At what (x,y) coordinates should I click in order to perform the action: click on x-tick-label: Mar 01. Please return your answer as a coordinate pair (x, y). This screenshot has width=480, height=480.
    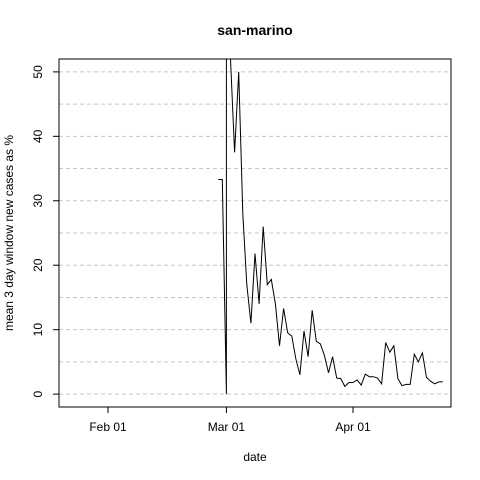
    Looking at the image, I should click on (227, 427).